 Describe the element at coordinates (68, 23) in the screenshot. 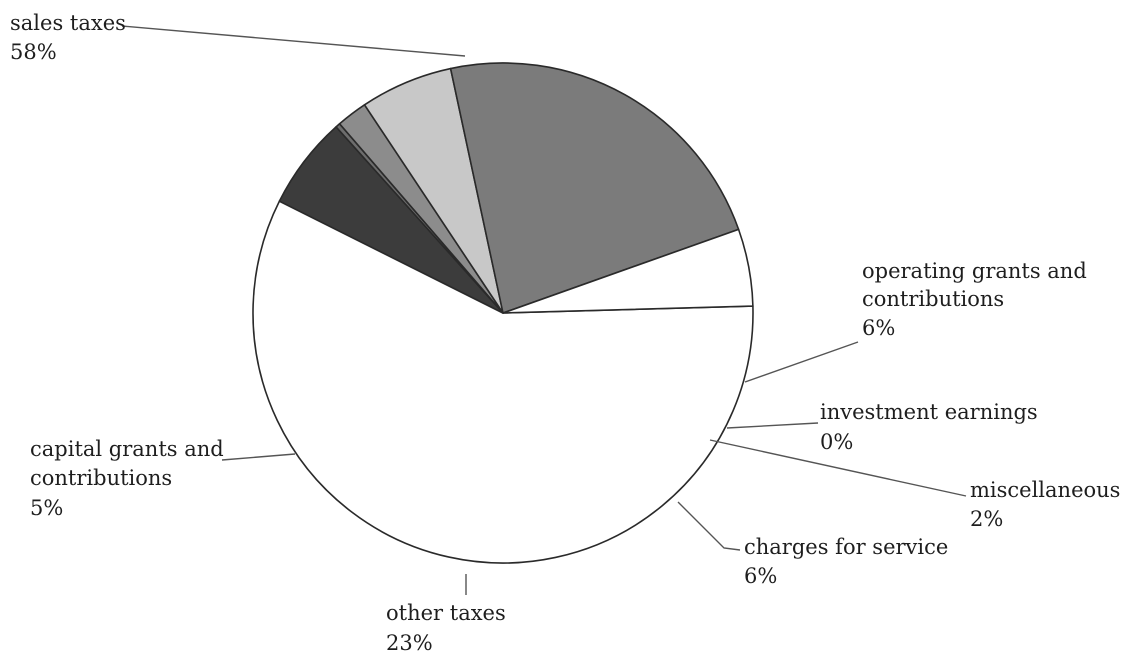

I see `slice-label-name: sales taxes` at that location.